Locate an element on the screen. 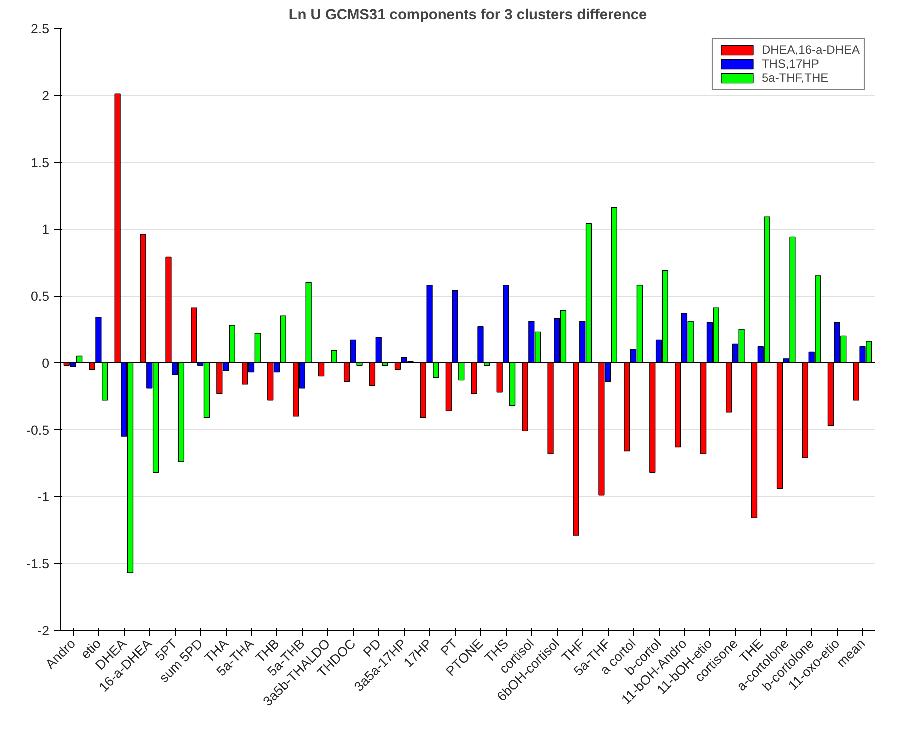 Image resolution: width=899 pixels, height=729 pixels. y-tick-label: -1 is located at coordinates (44, 497).